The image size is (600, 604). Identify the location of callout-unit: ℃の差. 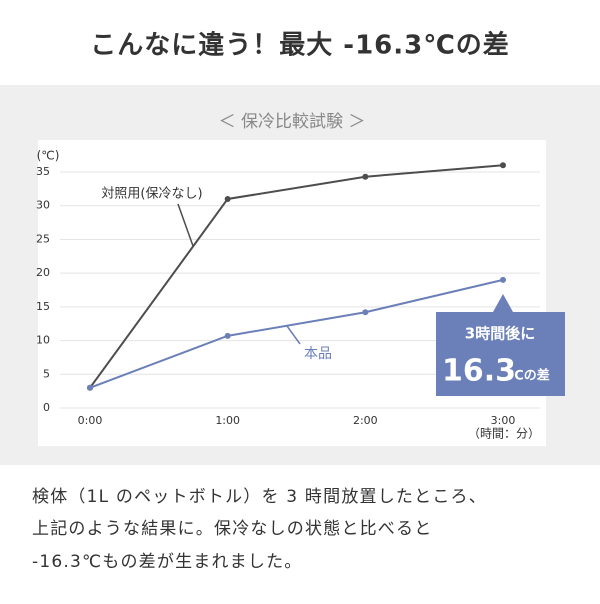
(529, 376).